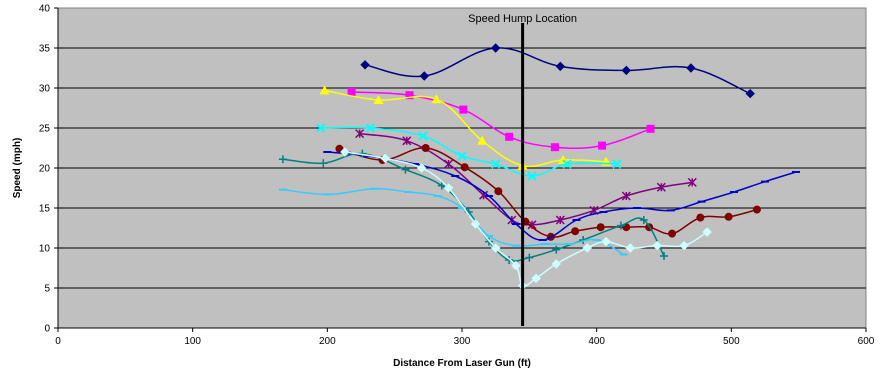 The height and width of the screenshot is (376, 894). Describe the element at coordinates (327, 341) in the screenshot. I see `x-tick-label: 200` at that location.